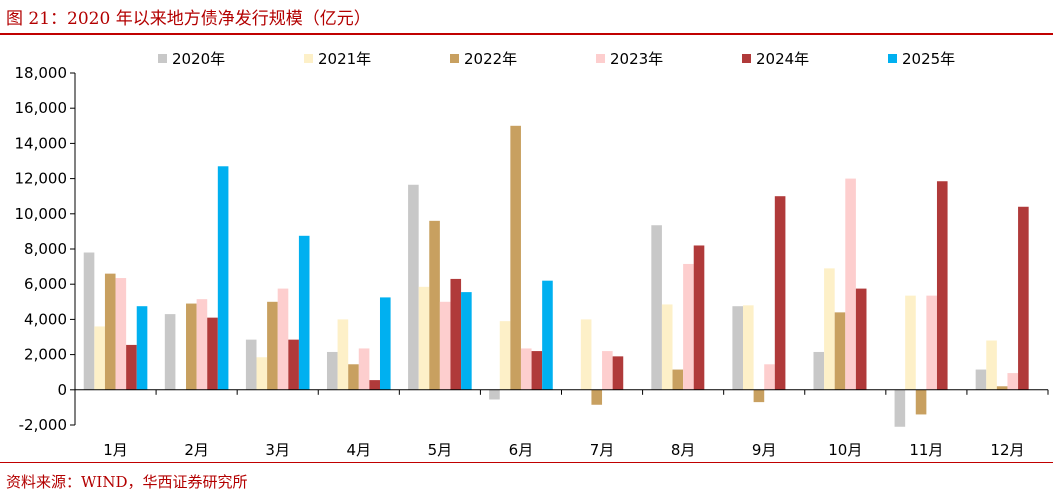 The image size is (1053, 496). Describe the element at coordinates (829, 329) in the screenshot. I see `bar-2021年-10月` at that location.